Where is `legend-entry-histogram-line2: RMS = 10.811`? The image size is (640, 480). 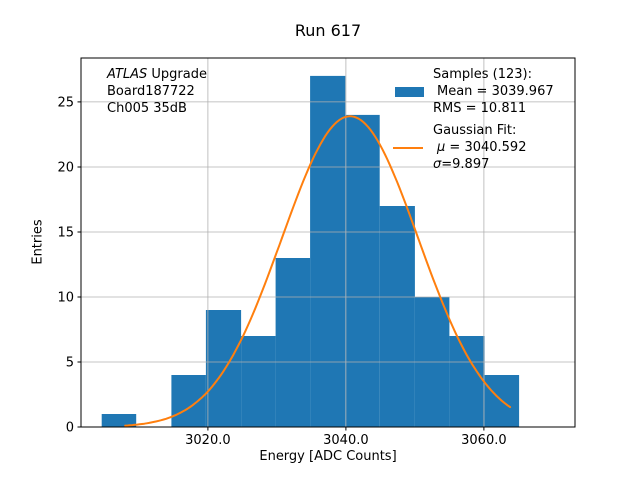
legend-entry-histogram-line2: RMS = 10.811 is located at coordinates (473, 108).